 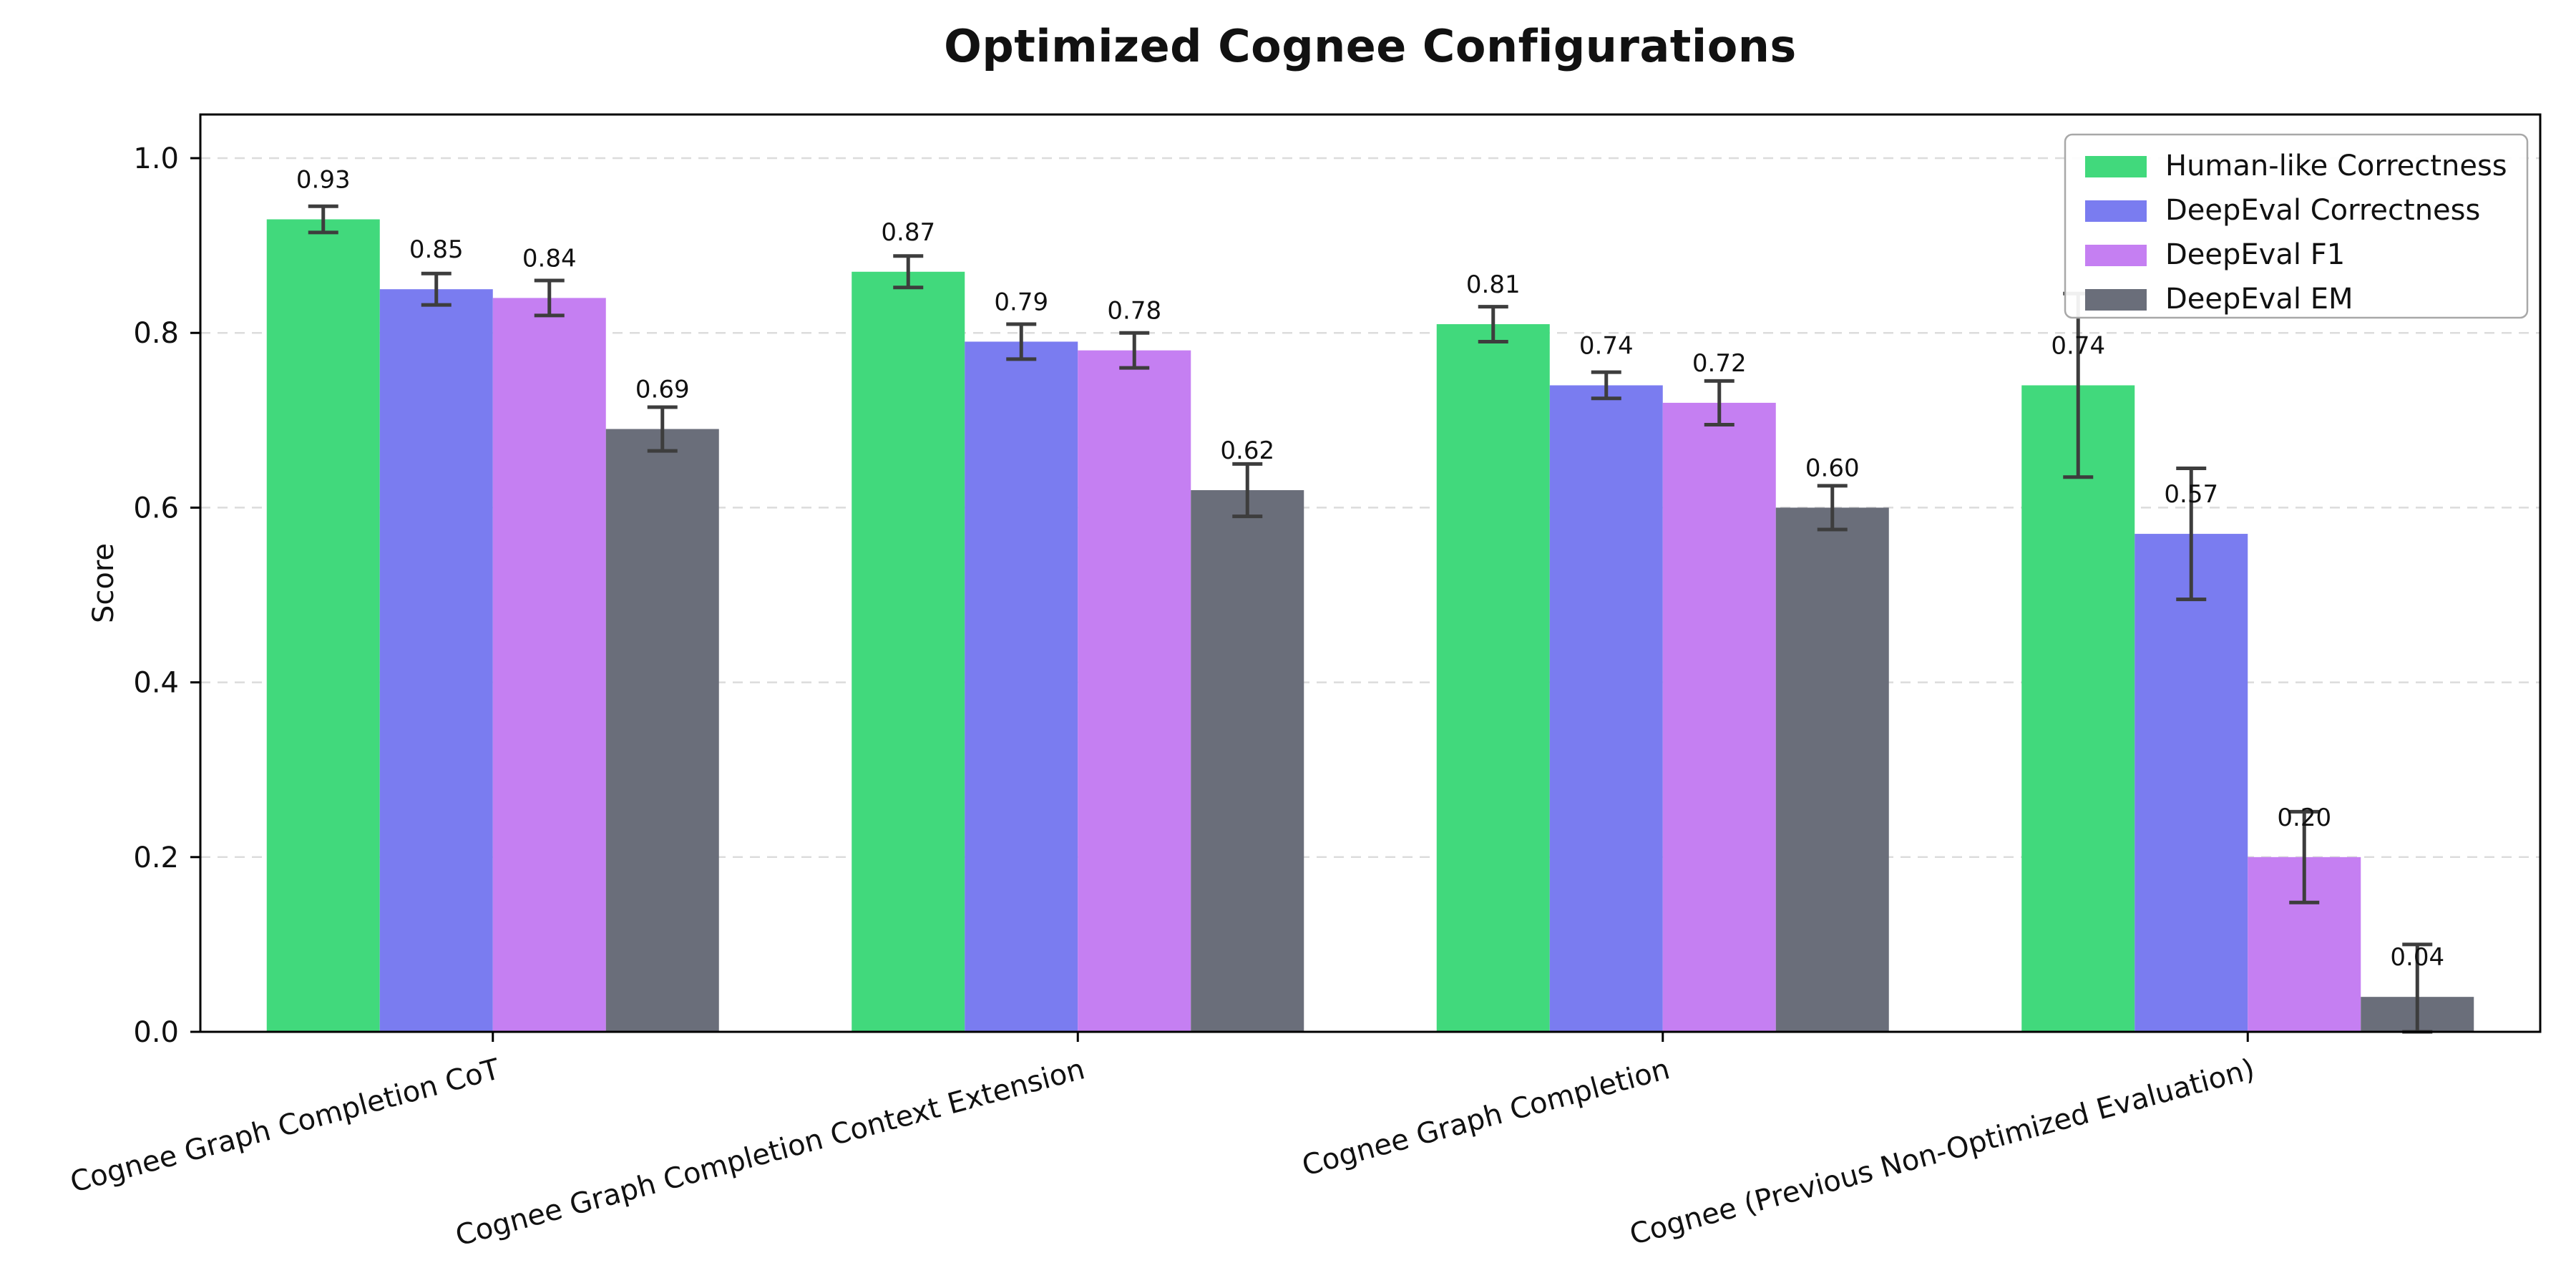 I want to click on legend-label: DeepEval F1, so click(x=2255, y=254).